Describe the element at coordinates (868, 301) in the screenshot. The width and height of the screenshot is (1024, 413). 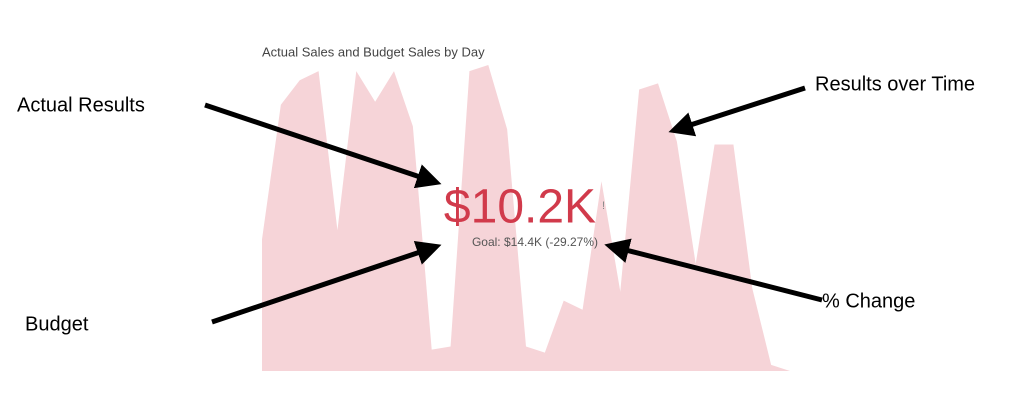
I see `annotation: % Change` at that location.